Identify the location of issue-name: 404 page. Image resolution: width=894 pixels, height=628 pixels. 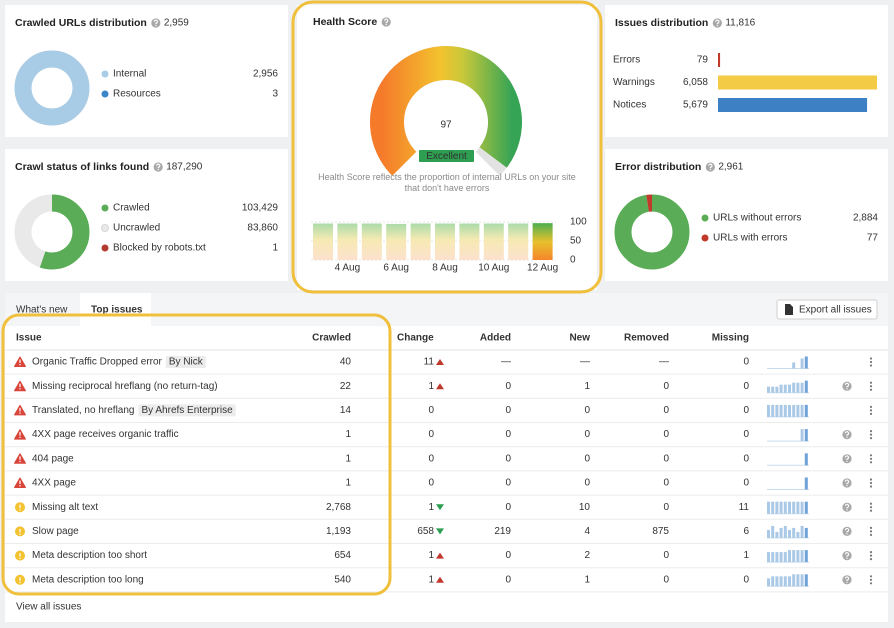
(53, 458).